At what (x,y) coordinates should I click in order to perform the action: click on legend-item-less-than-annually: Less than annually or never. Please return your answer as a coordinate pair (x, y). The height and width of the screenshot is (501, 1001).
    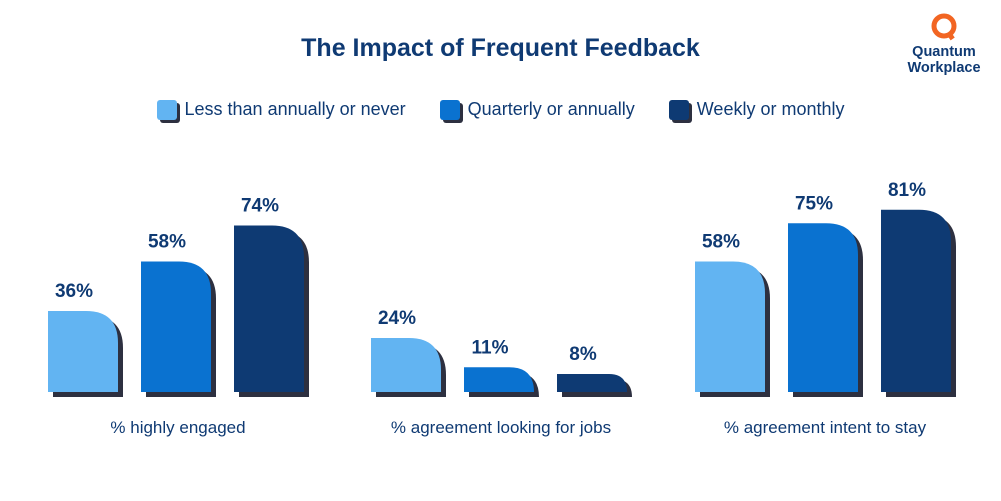
    Looking at the image, I should click on (281, 109).